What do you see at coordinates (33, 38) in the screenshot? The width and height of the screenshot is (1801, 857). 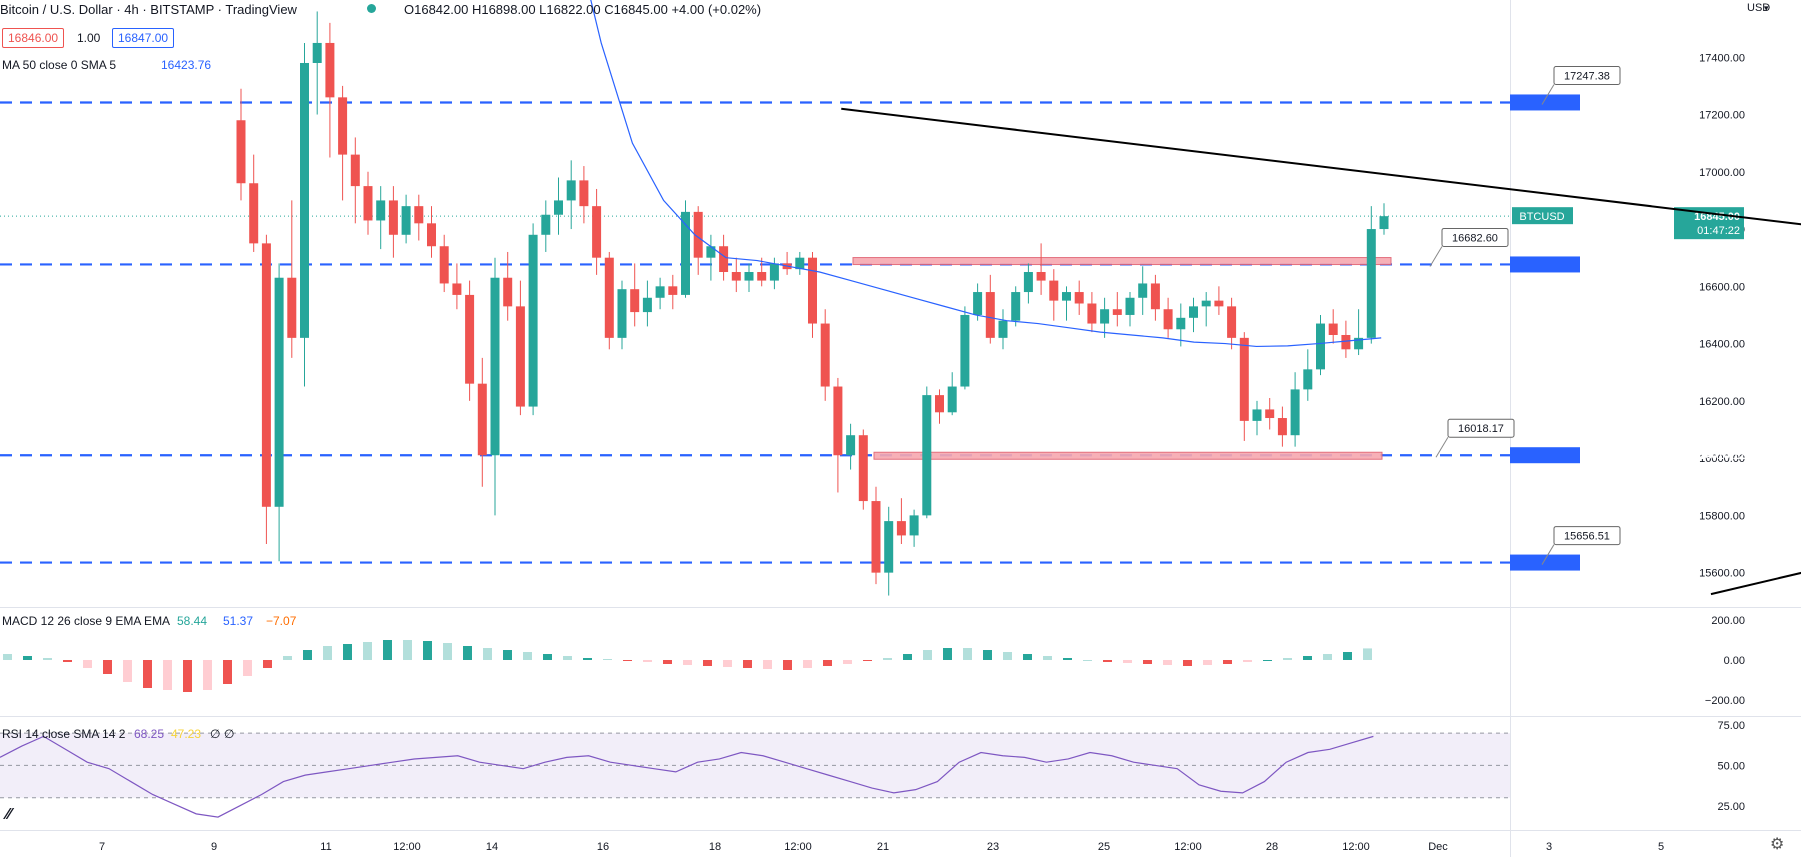 I see `bid-price-button: 16846.00` at bounding box center [33, 38].